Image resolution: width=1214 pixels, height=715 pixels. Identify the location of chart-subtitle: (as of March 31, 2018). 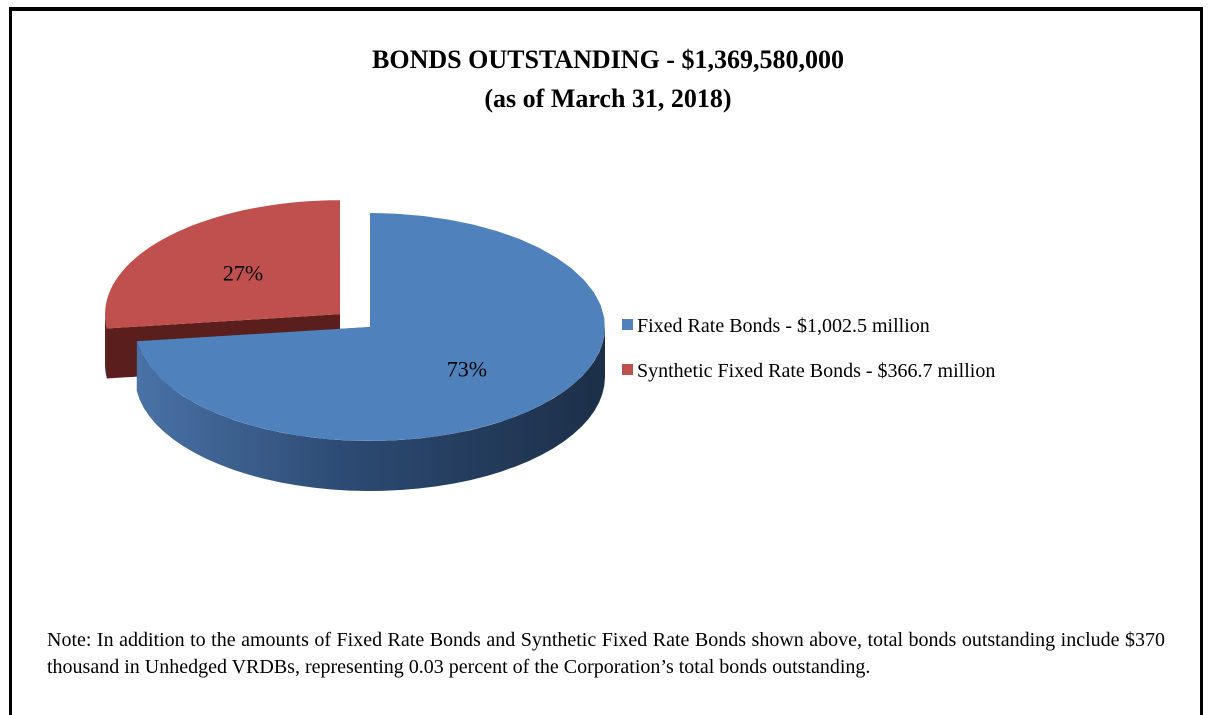
(607, 98).